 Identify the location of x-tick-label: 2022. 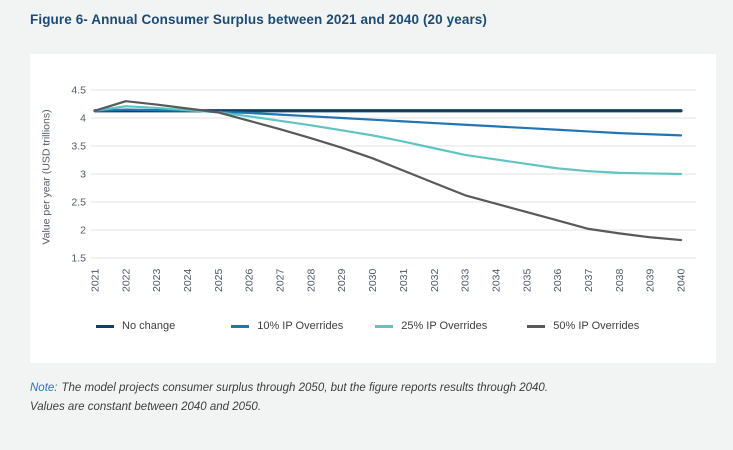
(126, 280).